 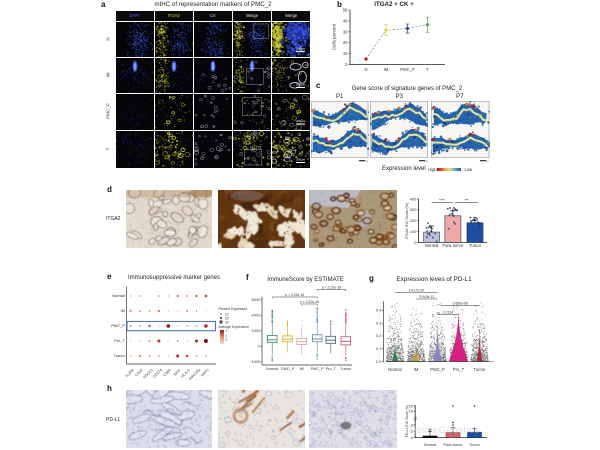 I want to click on svg-text: 200, so click(x=413, y=220).